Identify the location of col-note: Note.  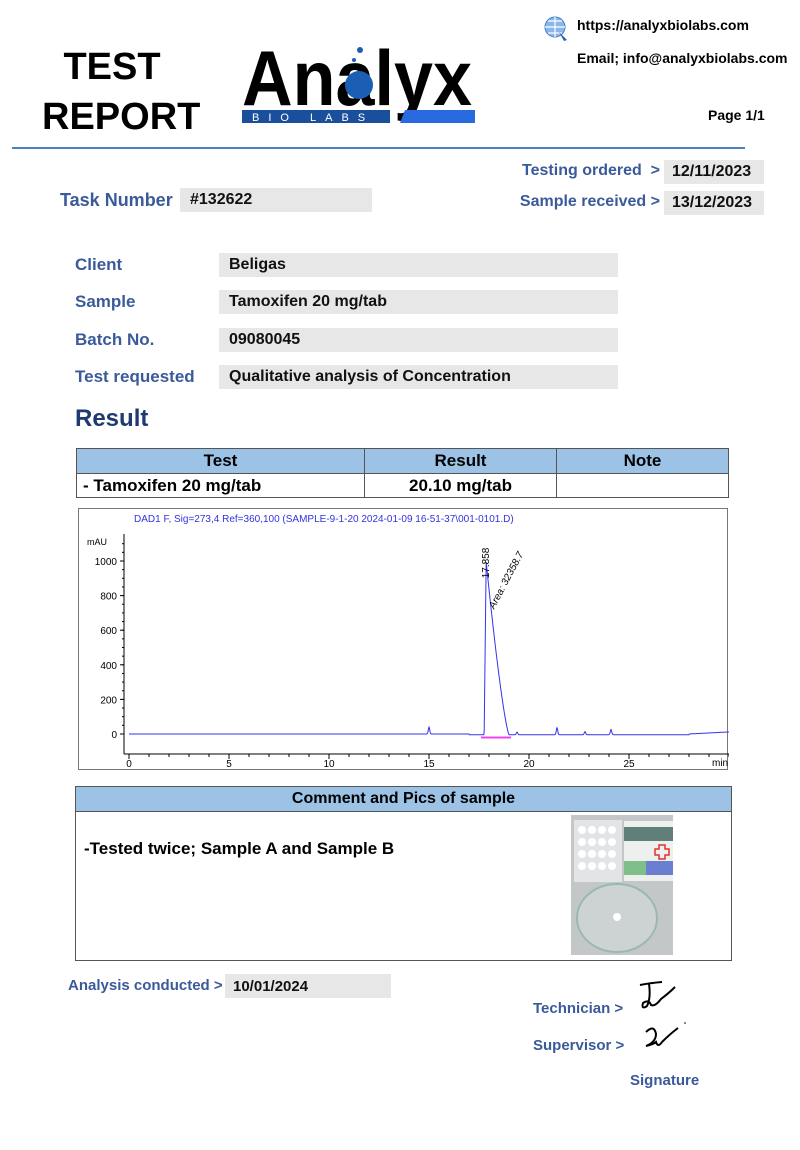
(642, 461).